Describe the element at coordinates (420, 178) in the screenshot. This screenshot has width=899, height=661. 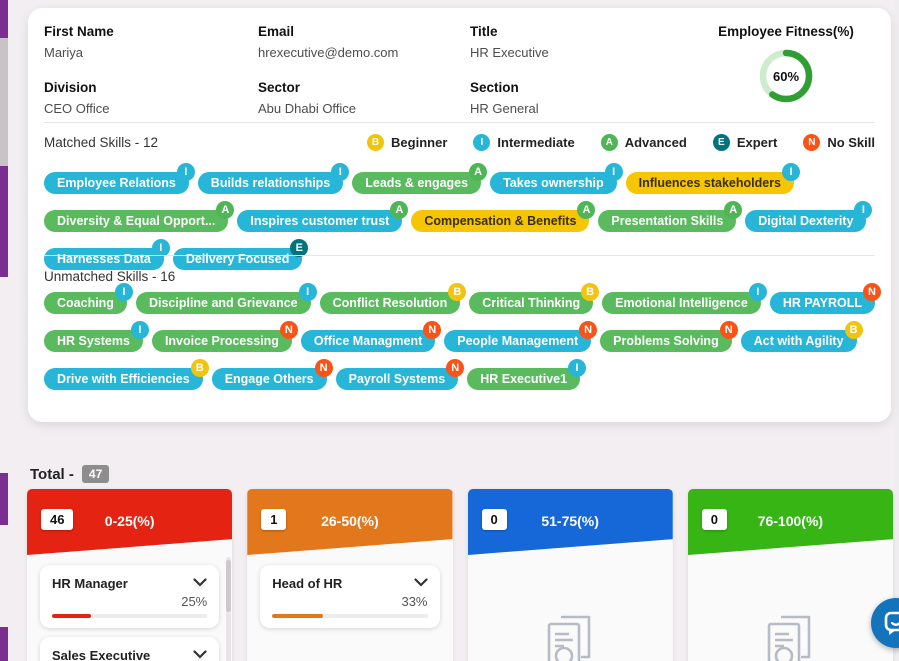
I see `skill-chip: Leads & engages A` at that location.